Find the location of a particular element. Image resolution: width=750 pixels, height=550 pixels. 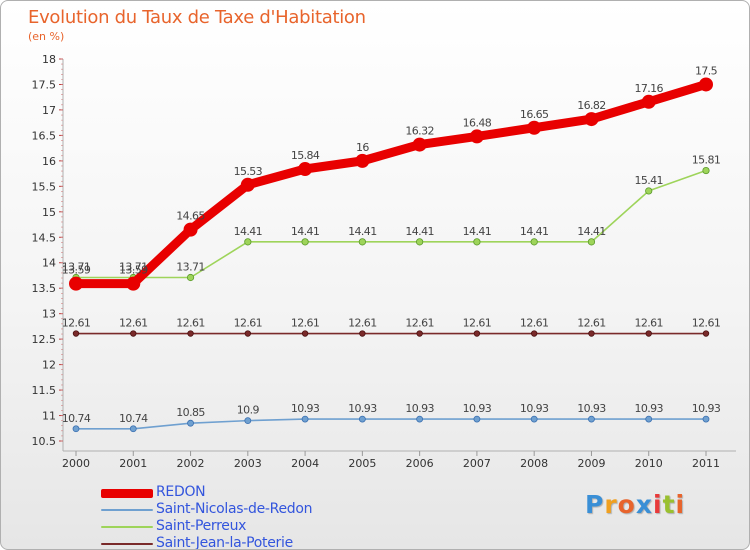

data-label: 10.9 is located at coordinates (248, 410).